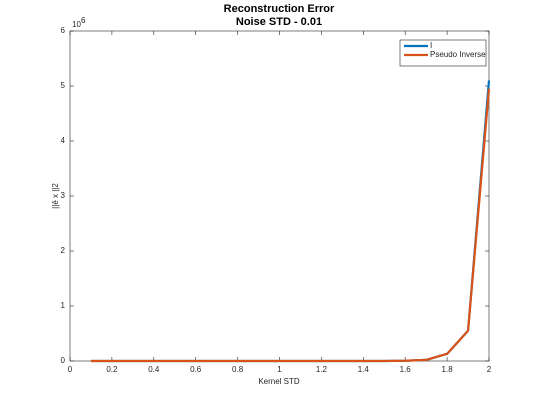  Describe the element at coordinates (63, 140) in the screenshot. I see `y-tick-label: 4` at that location.